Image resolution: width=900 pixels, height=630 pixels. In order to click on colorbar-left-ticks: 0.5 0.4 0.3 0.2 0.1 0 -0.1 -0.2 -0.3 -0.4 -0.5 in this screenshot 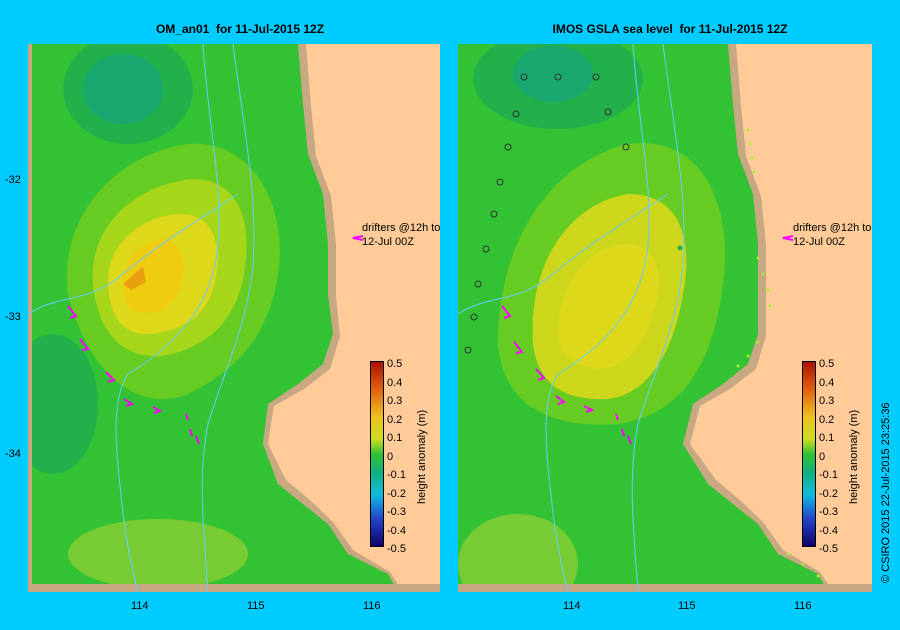, I will do `click(396, 456)`.